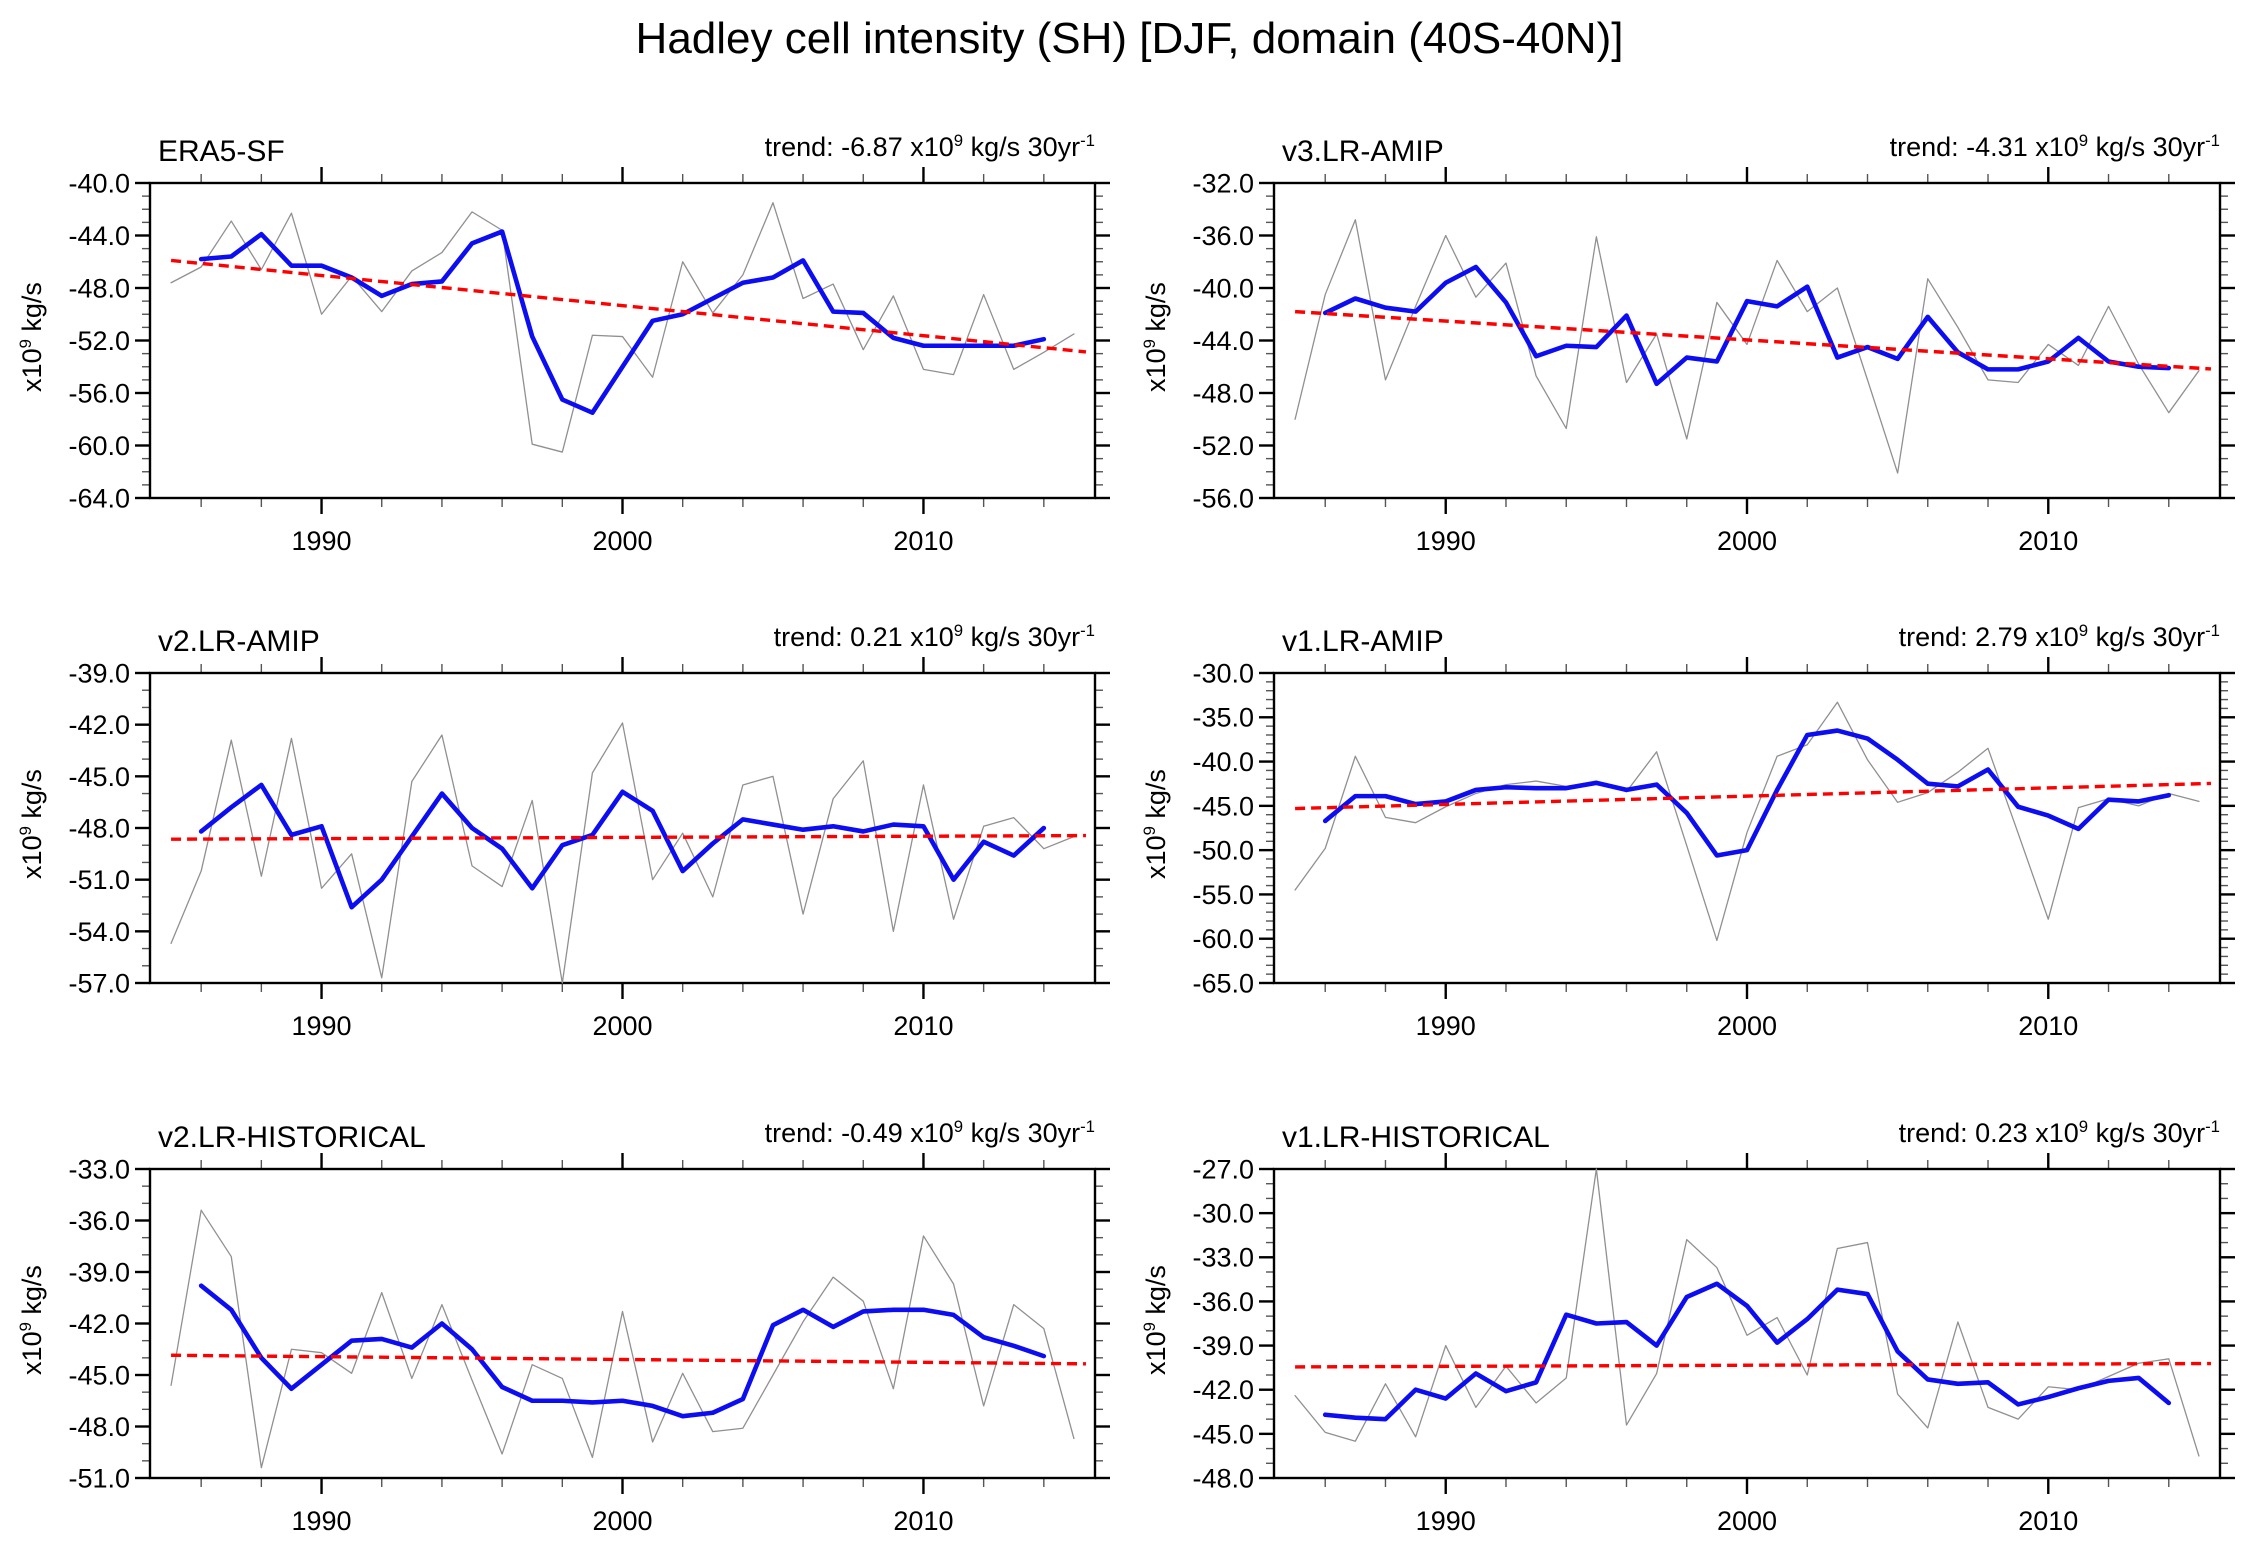 This screenshot has height=1568, width=2259. Describe the element at coordinates (929, 146) in the screenshot. I see `trend-label-era5-sf: trend: -6.87 x109 kg/s 30yr-1` at that location.